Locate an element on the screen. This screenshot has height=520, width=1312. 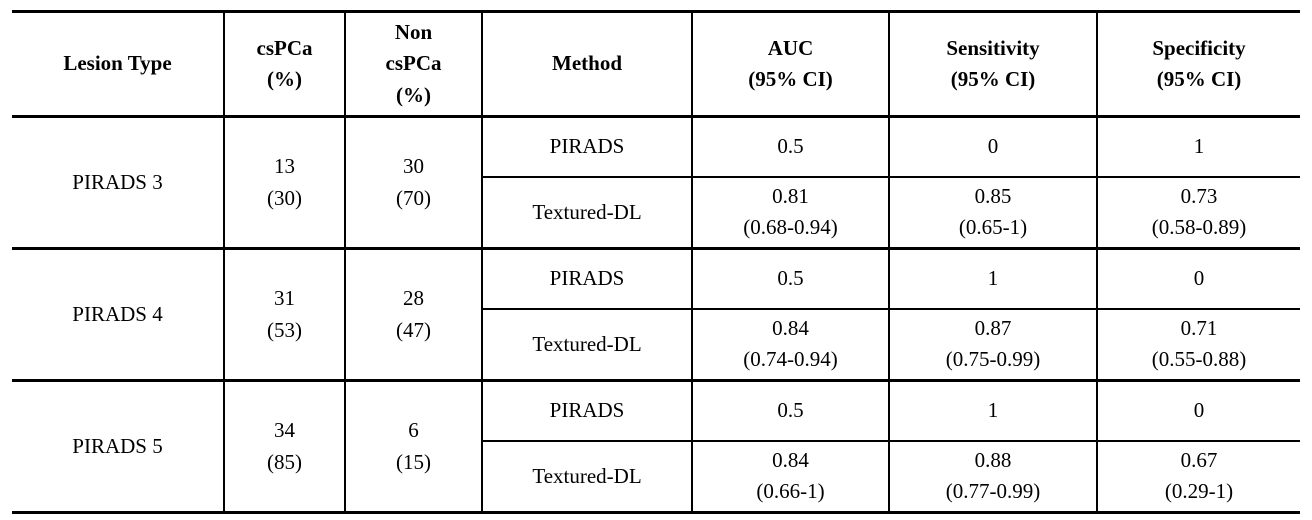
count-percent: (15) is located at coordinates (413, 461).